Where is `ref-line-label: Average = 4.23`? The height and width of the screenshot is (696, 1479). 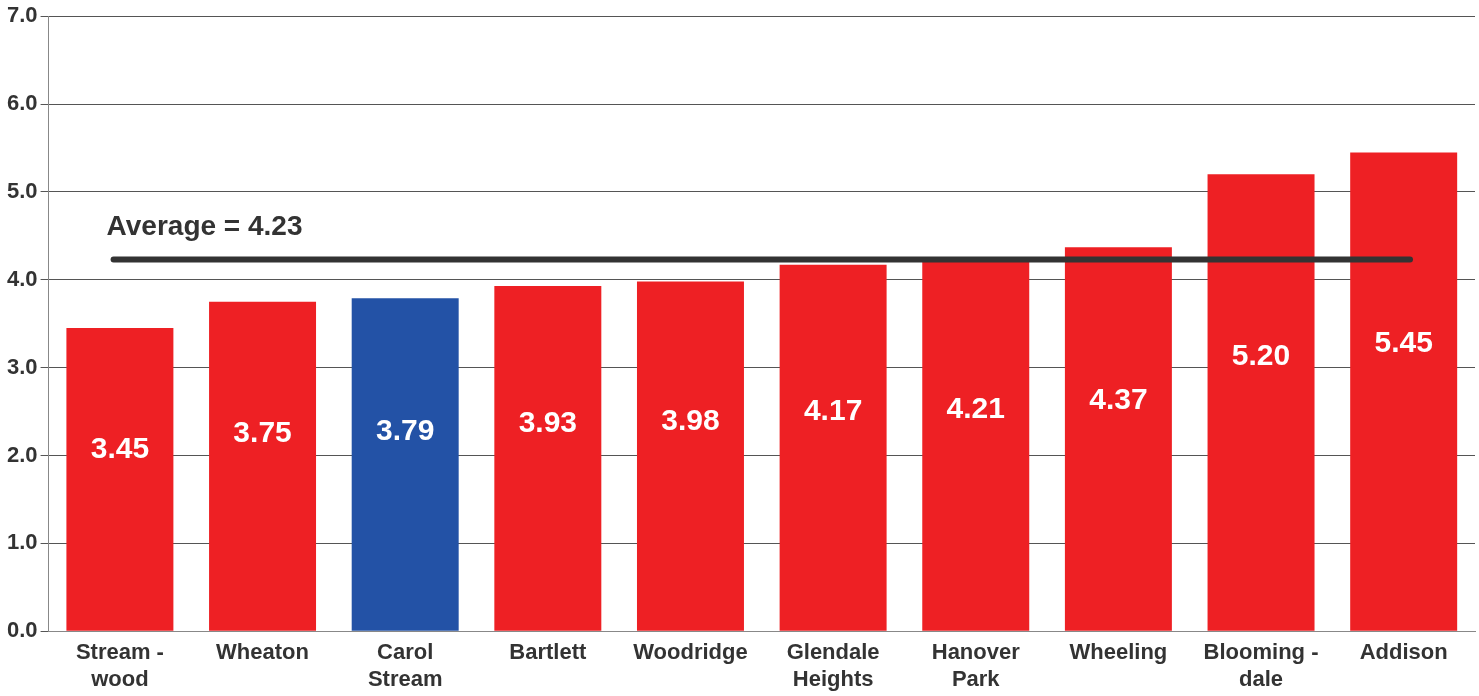
ref-line-label: Average = 4.23 is located at coordinates (204, 226).